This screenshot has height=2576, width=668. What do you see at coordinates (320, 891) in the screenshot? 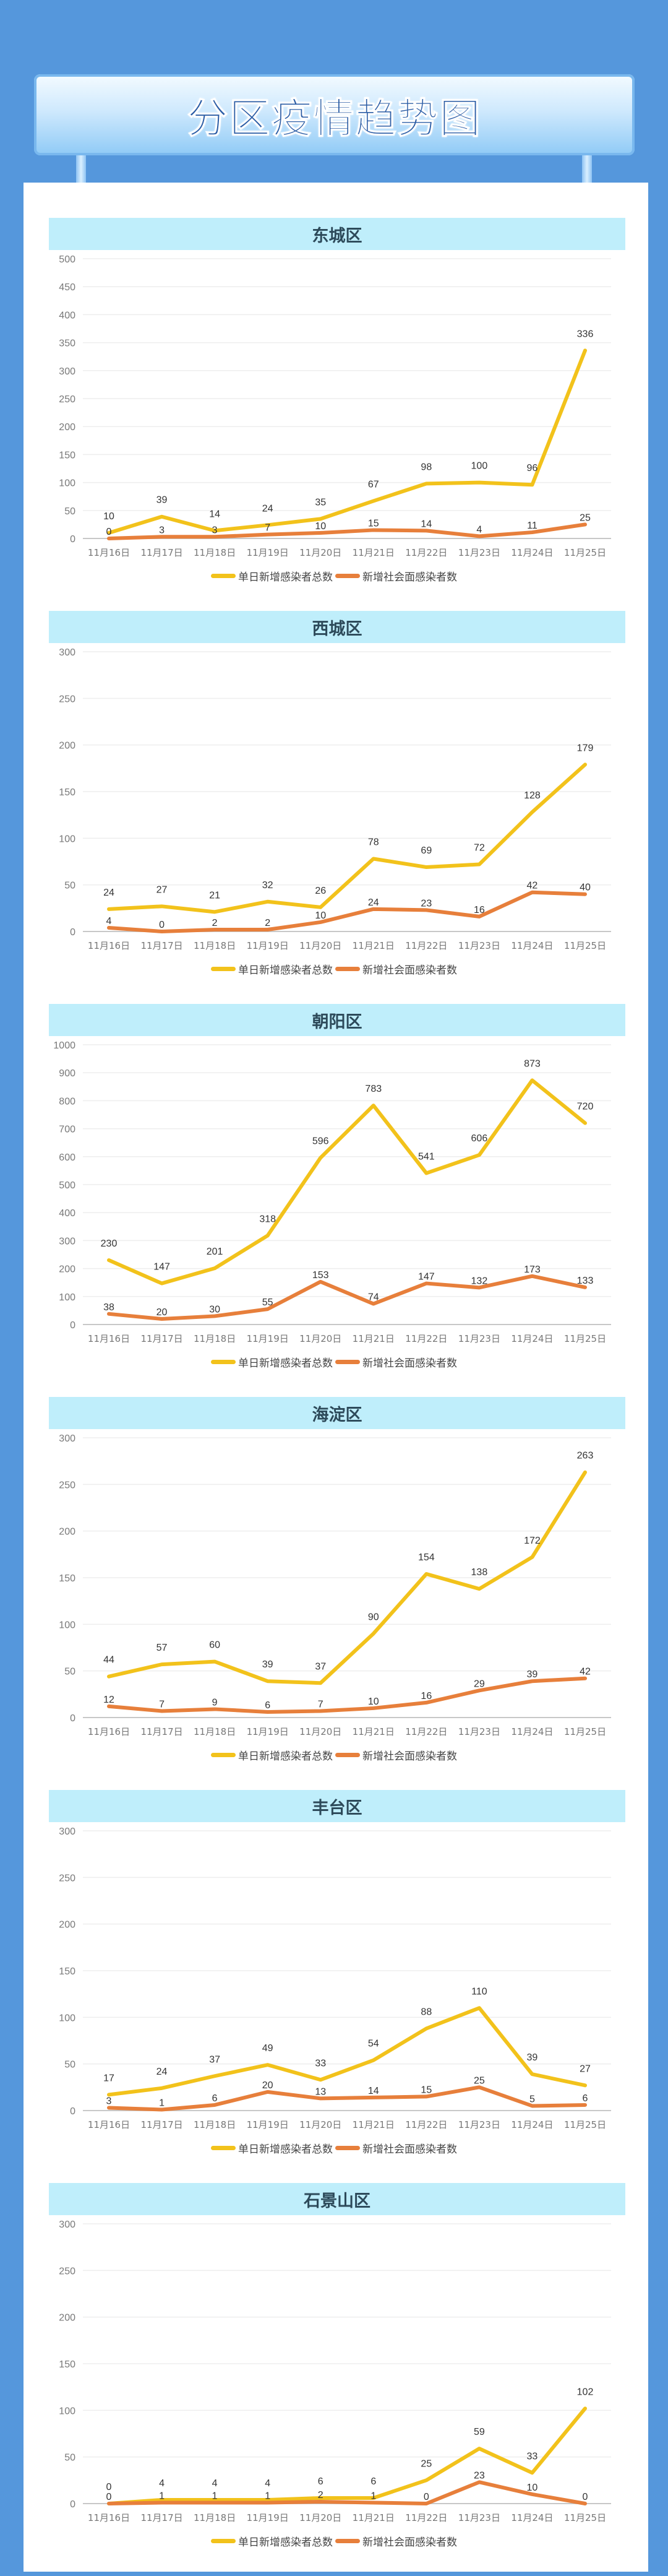
I see `data-label: 26` at bounding box center [320, 891].